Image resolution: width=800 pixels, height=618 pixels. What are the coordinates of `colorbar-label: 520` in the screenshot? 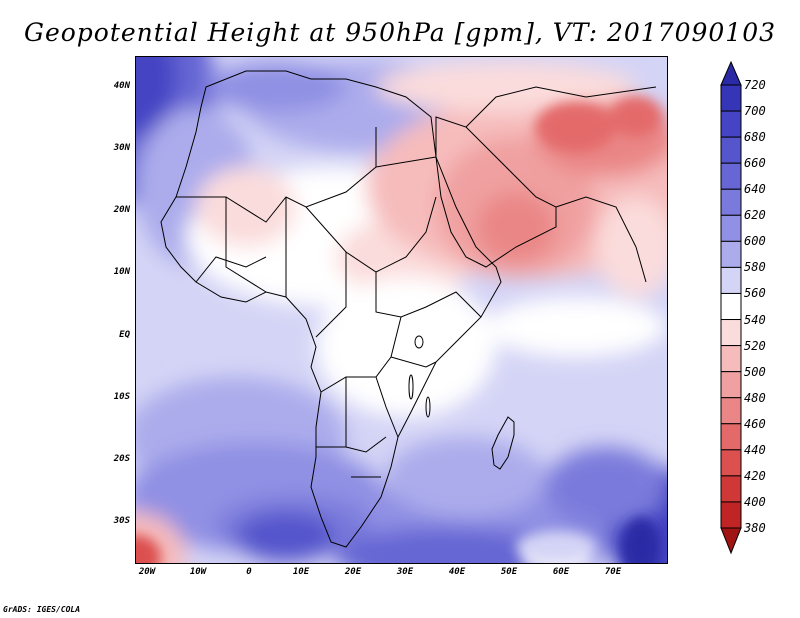 It's located at (755, 345).